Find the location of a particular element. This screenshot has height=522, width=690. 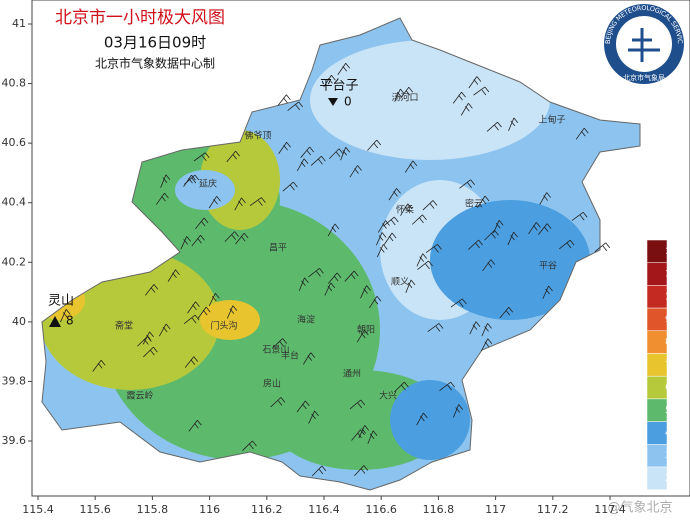

y-tick-label: 40 is located at coordinates (19, 321).